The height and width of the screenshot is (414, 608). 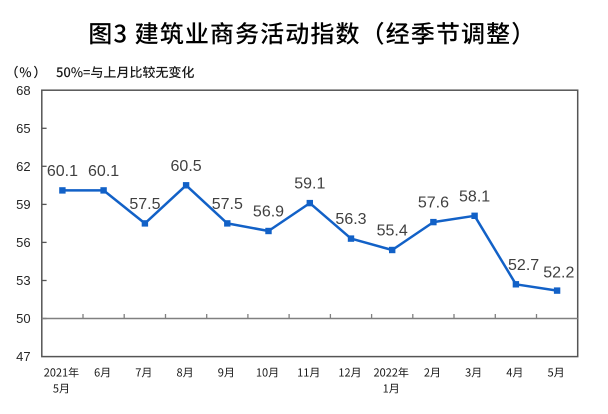 I want to click on svg-text: 56.3, so click(x=350, y=219).